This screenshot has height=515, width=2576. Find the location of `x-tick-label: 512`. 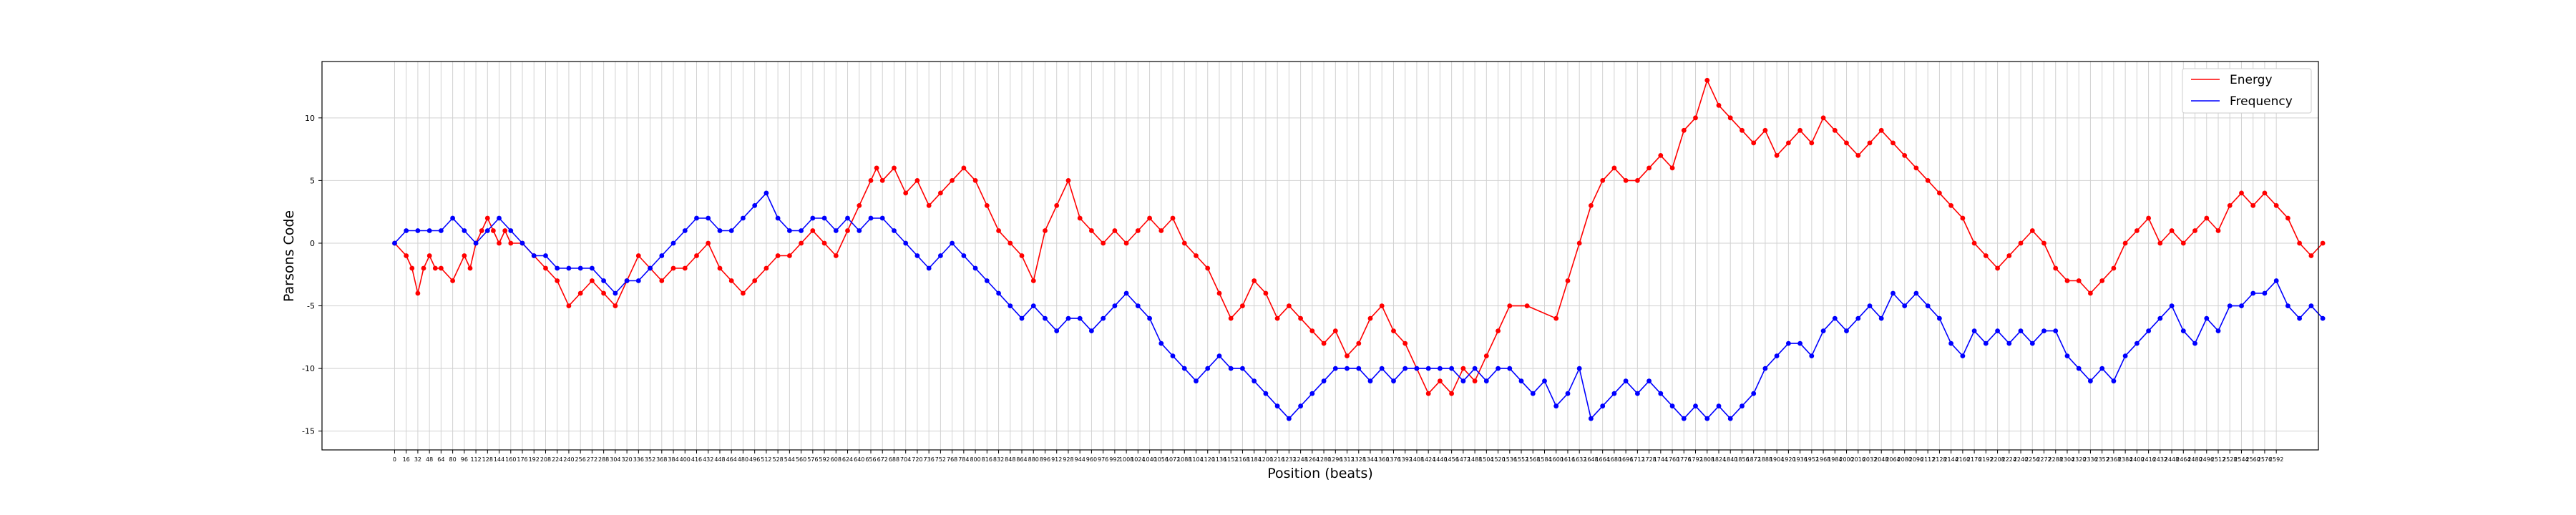

x-tick-label: 512 is located at coordinates (766, 460).